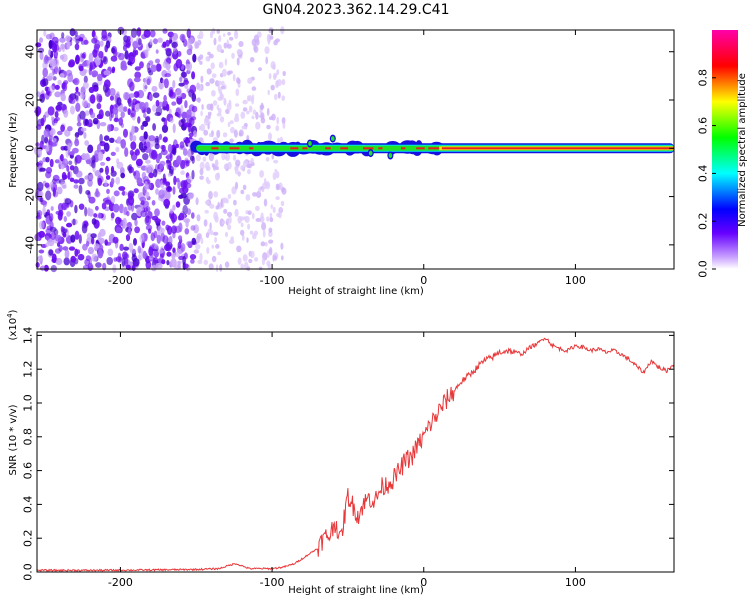  What do you see at coordinates (432, 147) in the screenshot?
I see `spectrogram-signal-band` at bounding box center [432, 147].